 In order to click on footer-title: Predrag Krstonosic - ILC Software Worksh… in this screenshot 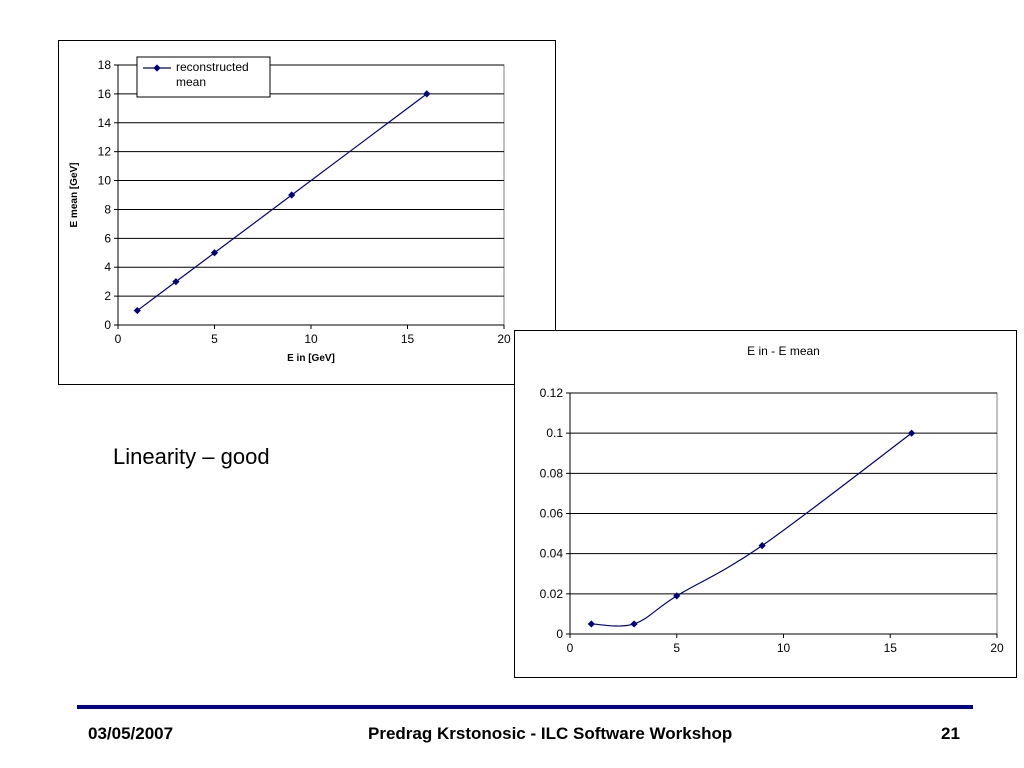, I will do `click(550, 733)`.